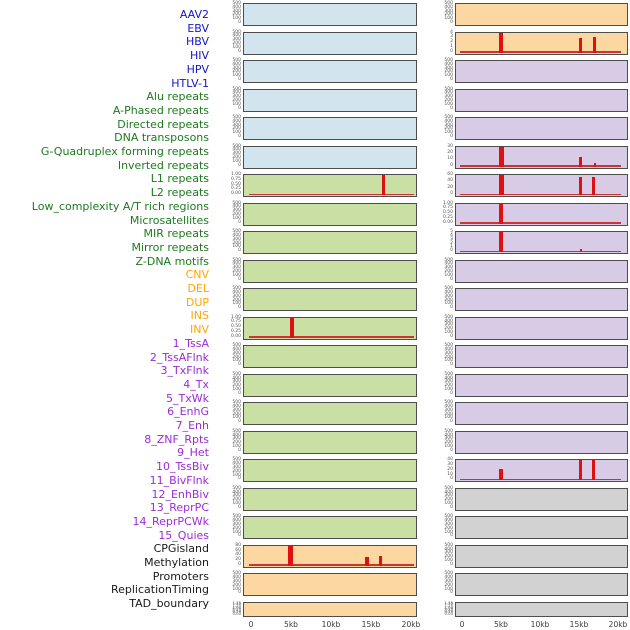  Describe the element at coordinates (440, 470) in the screenshot. I see `y-axis-ticks: 40 30 20 10 0` at that location.